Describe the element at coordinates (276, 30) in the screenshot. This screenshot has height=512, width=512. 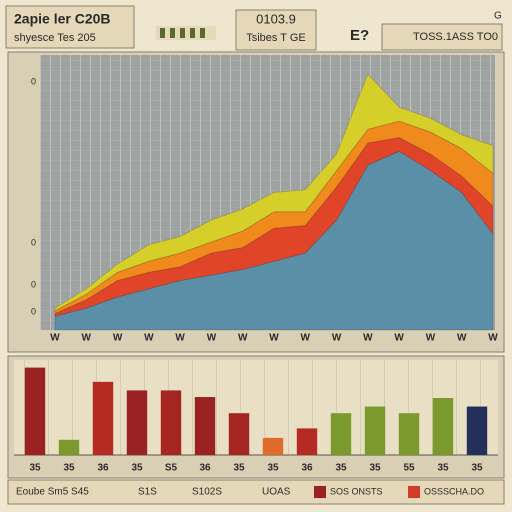
I see `center-box` at that location.